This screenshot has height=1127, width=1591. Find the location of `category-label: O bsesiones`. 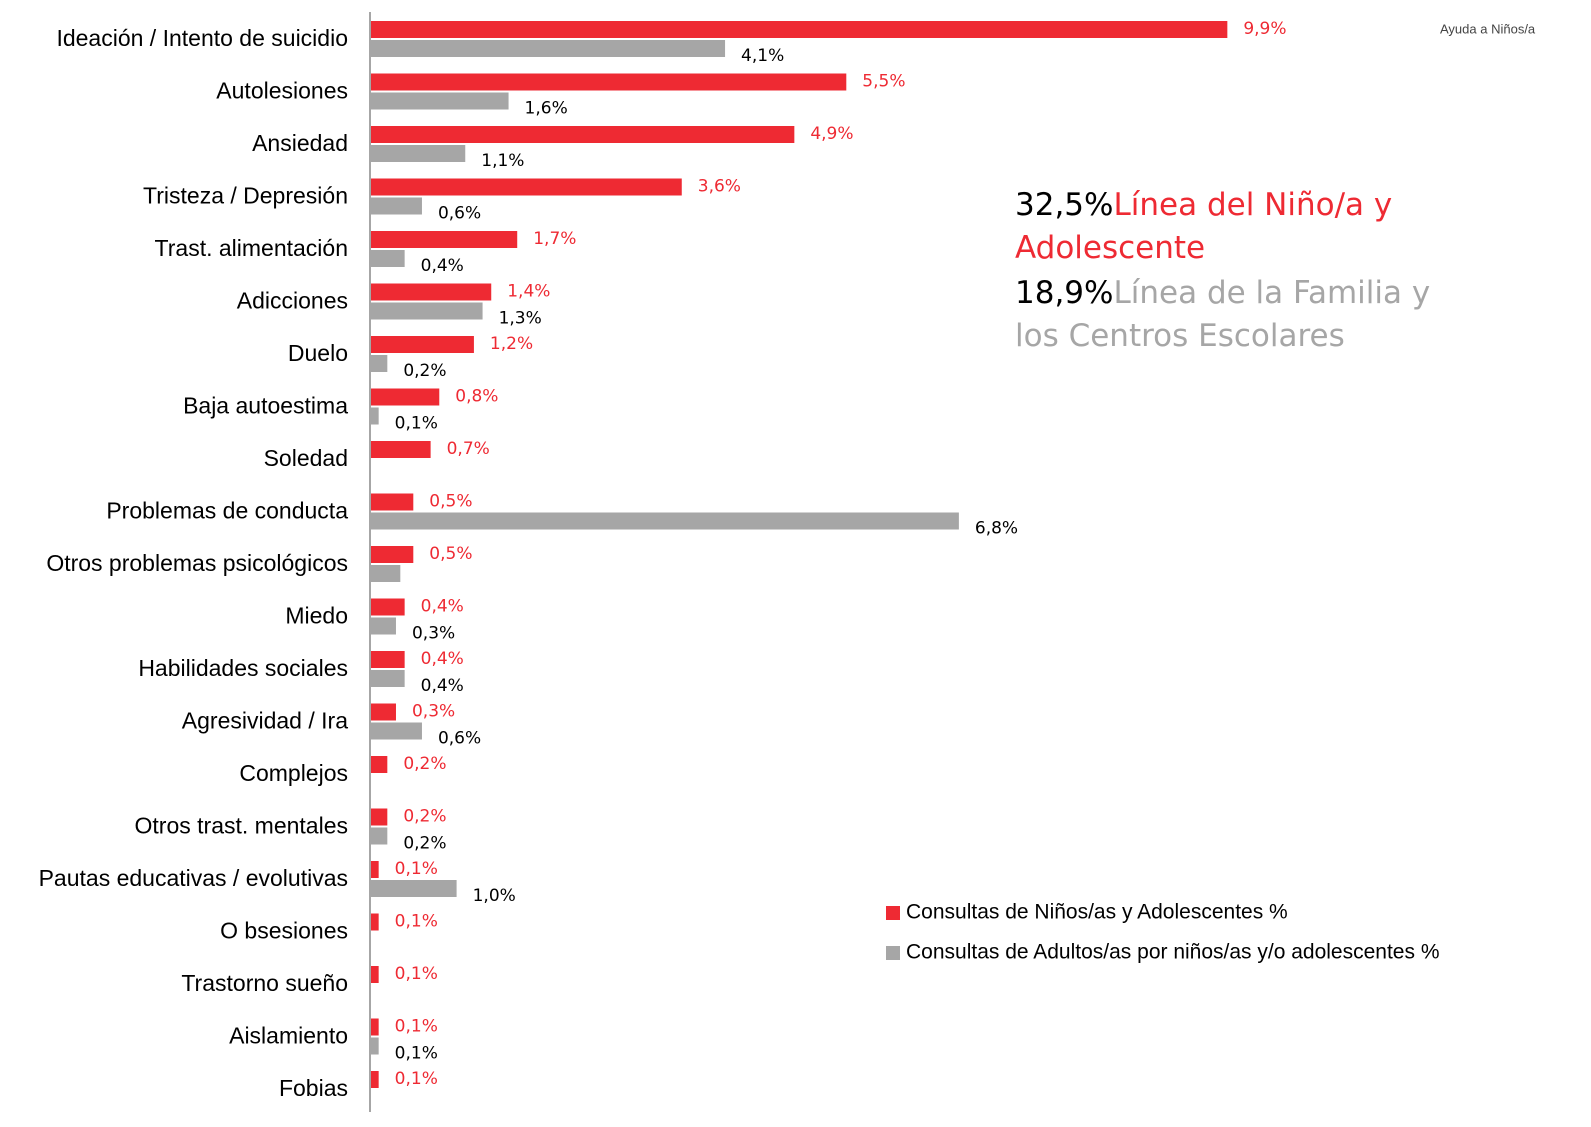

category-label: O bsesiones is located at coordinates (284, 931).